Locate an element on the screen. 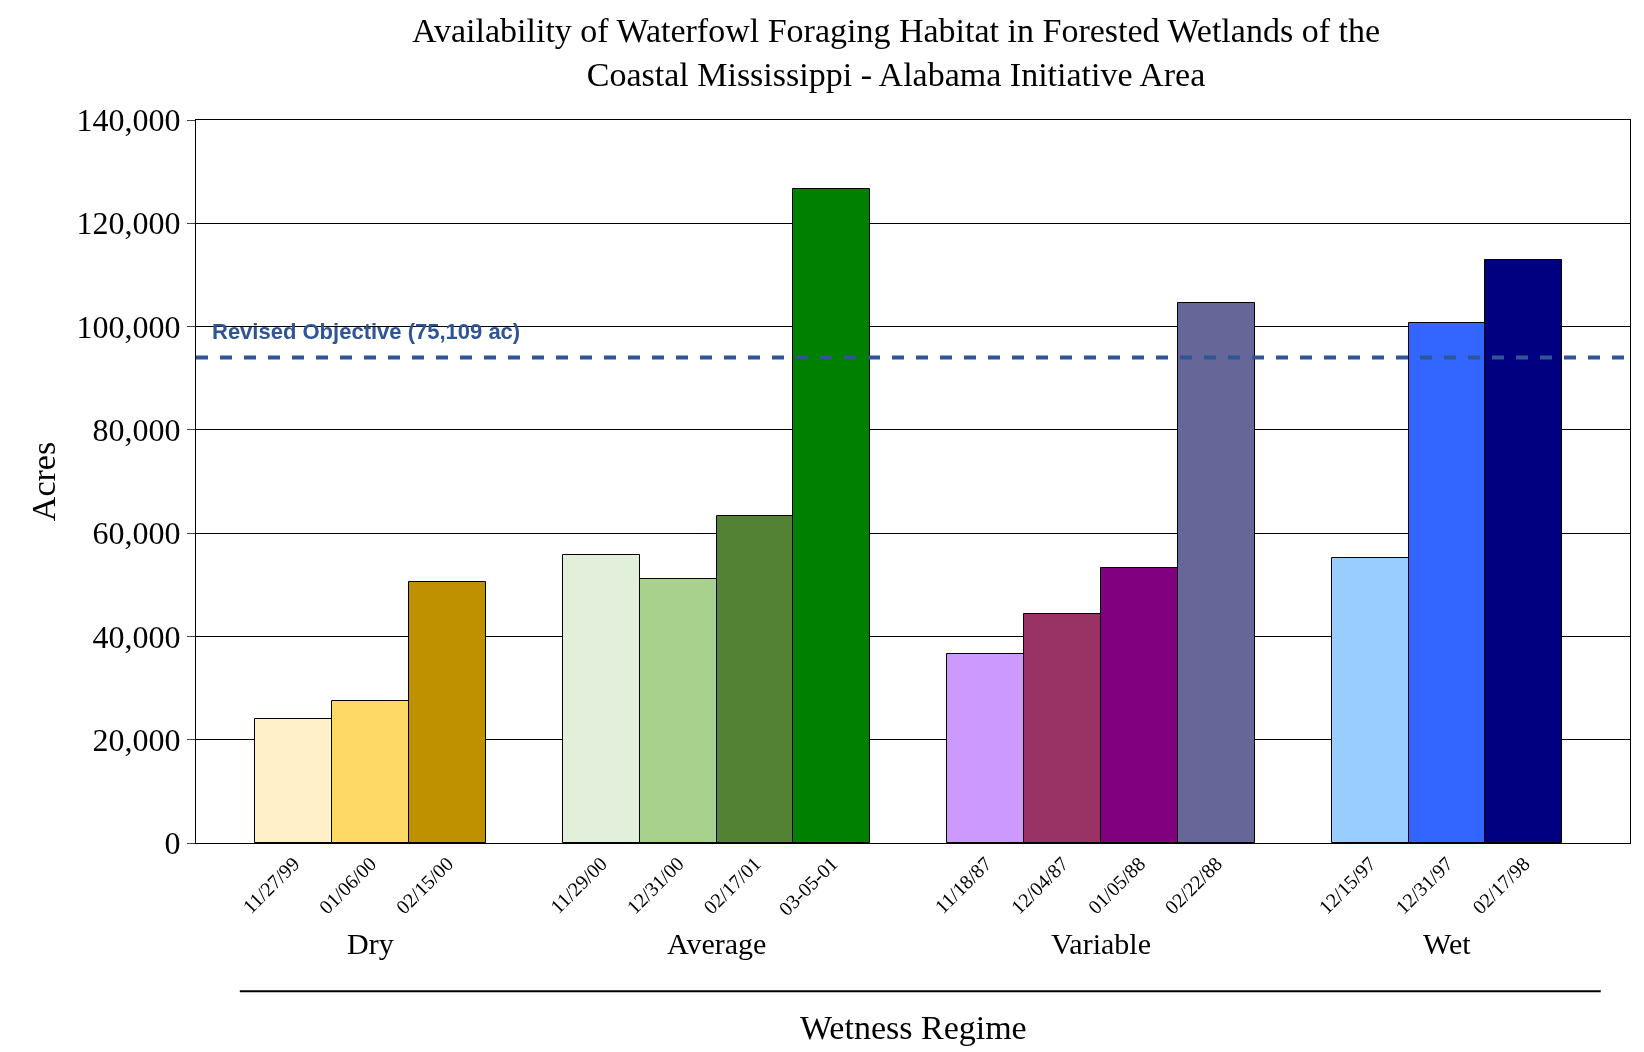 Image resolution: width=1644 pixels, height=1052 pixels. y-tick-label: 100,000 is located at coordinates (128, 326).